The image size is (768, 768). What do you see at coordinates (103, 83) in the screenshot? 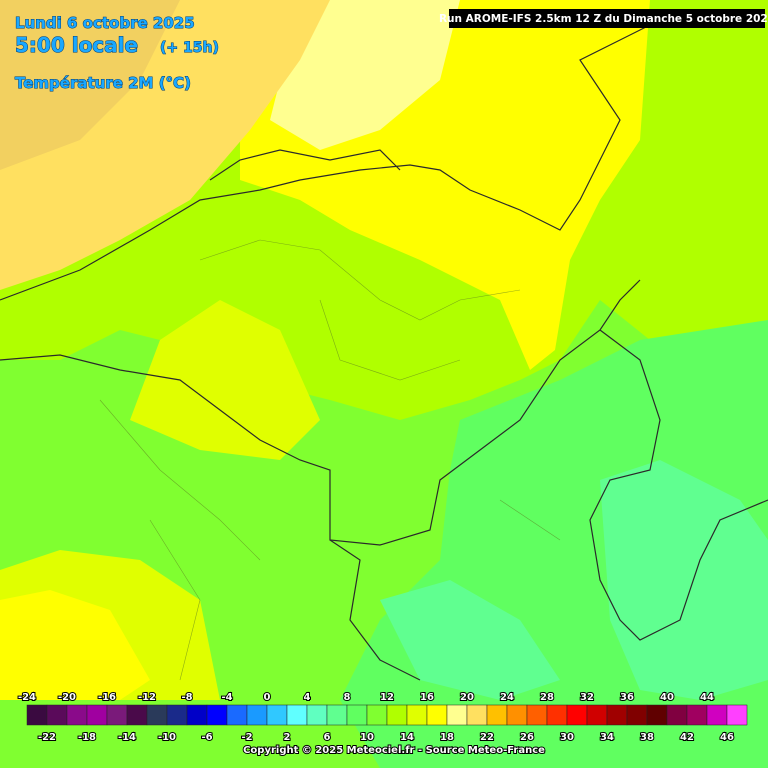
I see `parameter-label: Température 2M (°C)` at bounding box center [103, 83].